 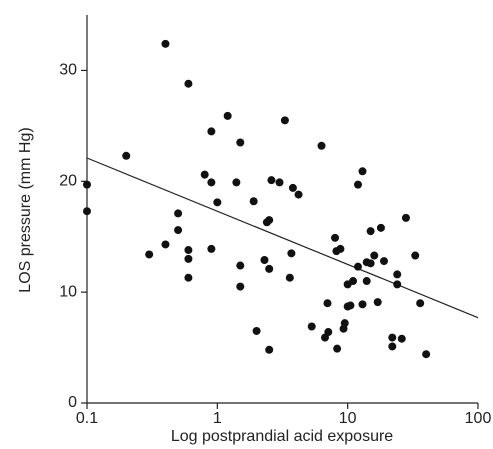 What do you see at coordinates (25, 209) in the screenshot?
I see `y-axis-label: LOS pressure (mm Hg)` at bounding box center [25, 209].